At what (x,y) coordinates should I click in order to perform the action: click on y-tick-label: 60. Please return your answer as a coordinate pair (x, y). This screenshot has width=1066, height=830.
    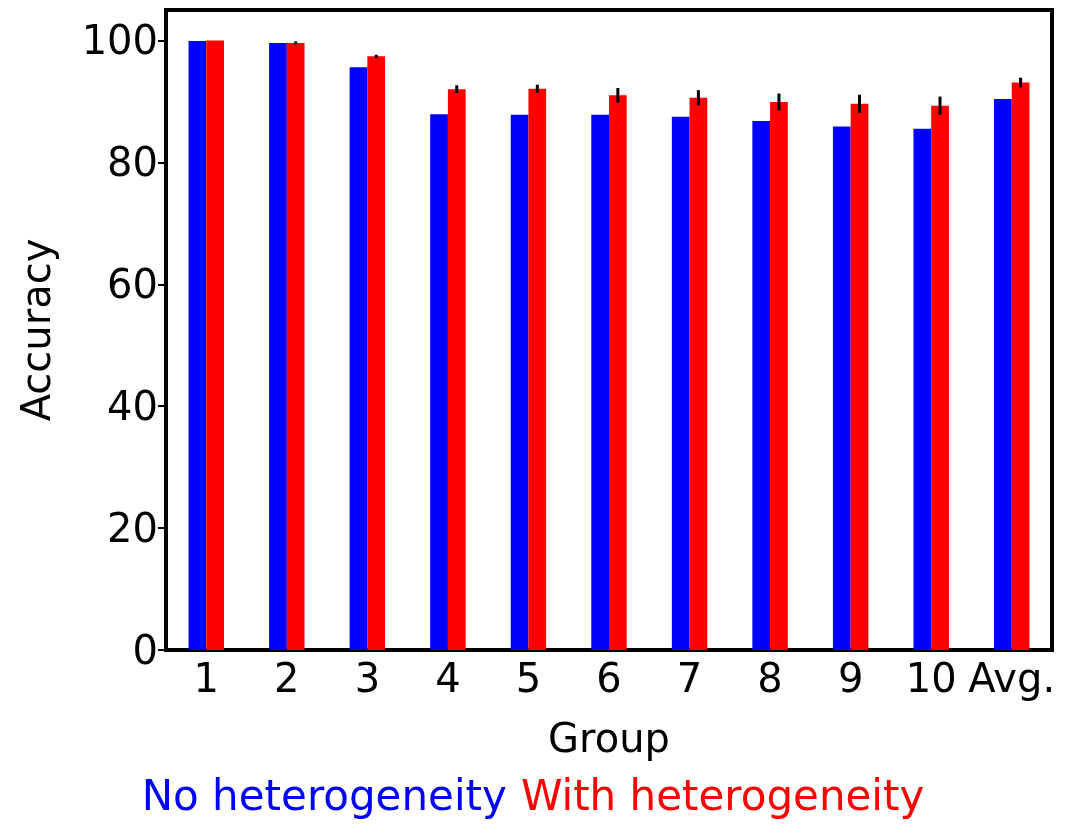
    Looking at the image, I should click on (132, 284).